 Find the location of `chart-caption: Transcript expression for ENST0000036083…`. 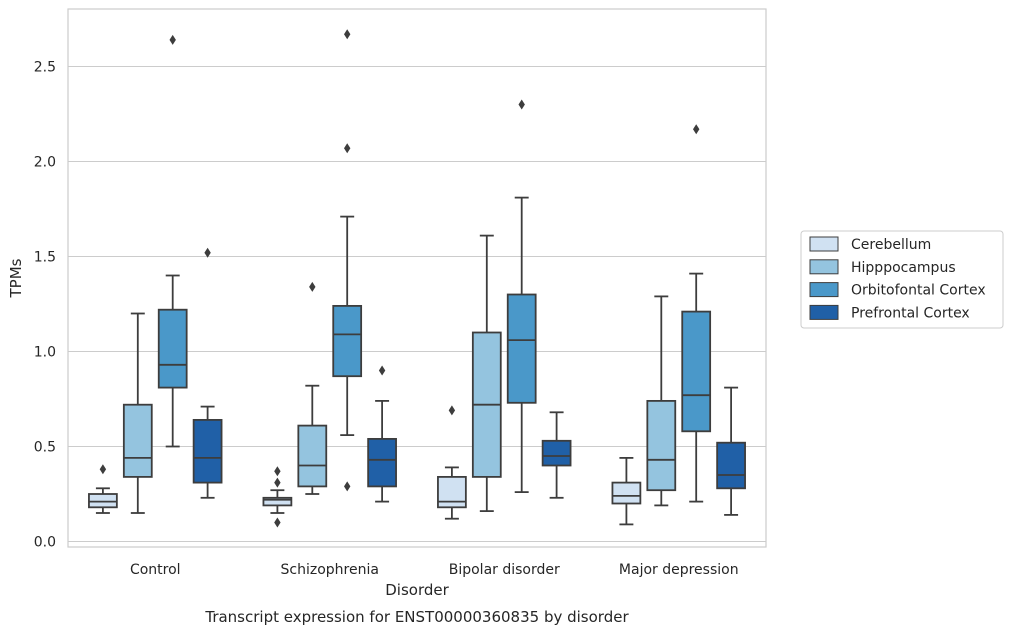

chart-caption: Transcript expression for ENST0000036083… is located at coordinates (416, 617).